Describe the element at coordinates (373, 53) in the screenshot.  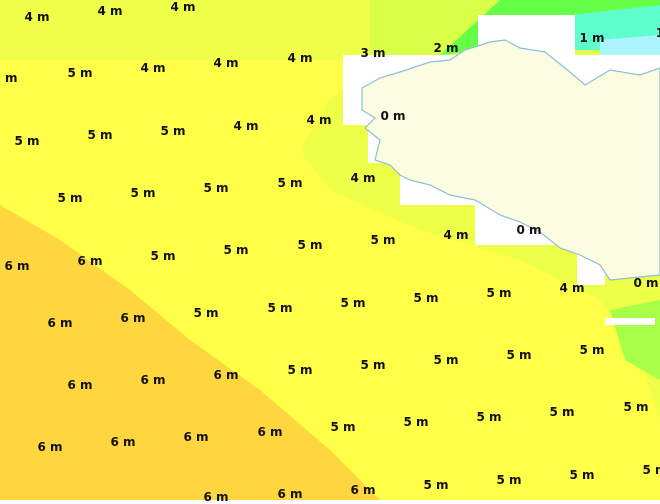
I see `wave-height-label: 3 m` at that location.